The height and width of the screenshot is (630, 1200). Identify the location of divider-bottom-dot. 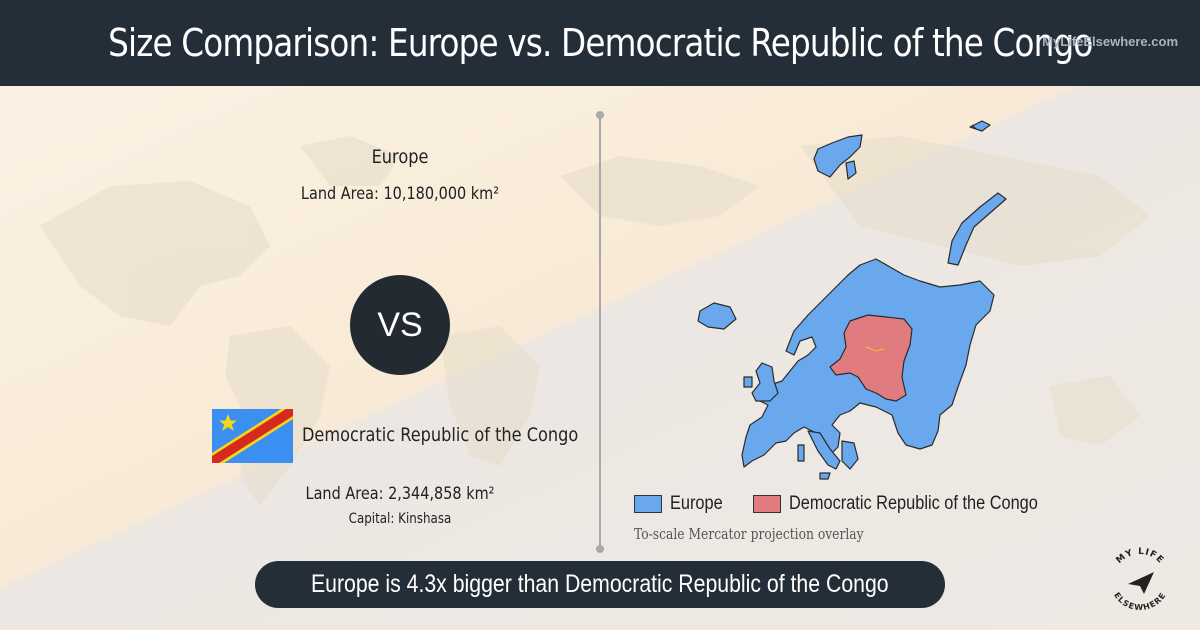
(600, 549).